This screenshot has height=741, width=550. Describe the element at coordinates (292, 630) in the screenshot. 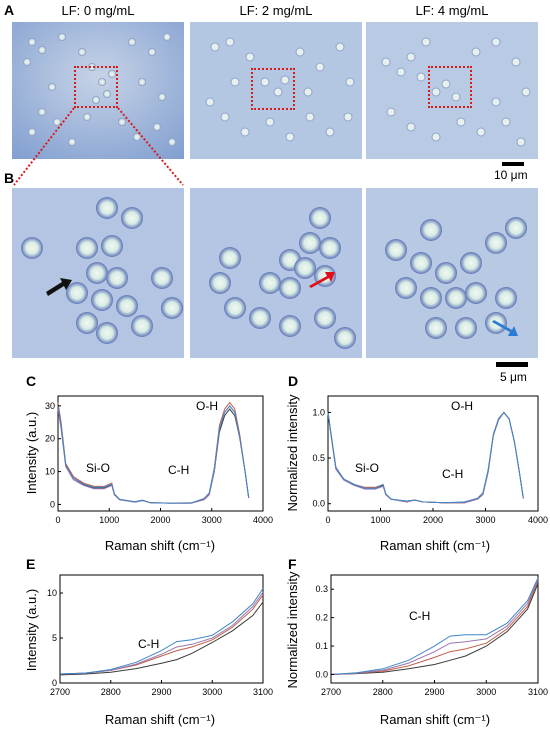

I see `chart-f-ylabel: Normalized intensity` at that location.